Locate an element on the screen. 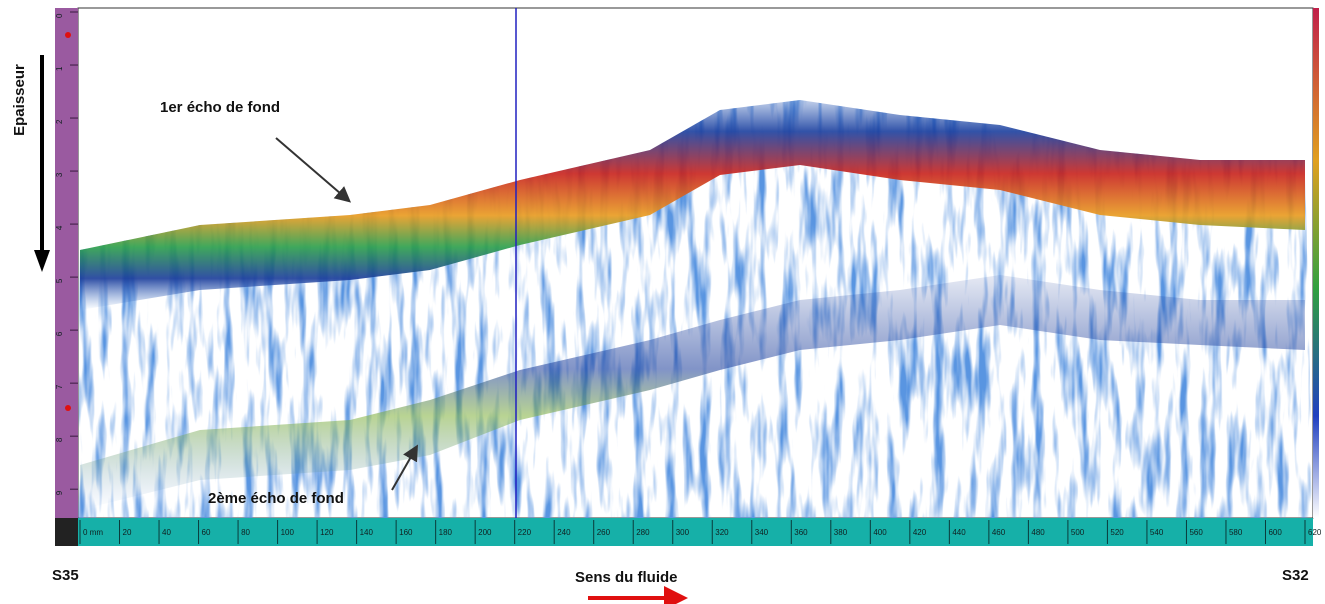 Image resolution: width=1325 pixels, height=604 pixels. annotation: 2ème écho de fond is located at coordinates (276, 498).